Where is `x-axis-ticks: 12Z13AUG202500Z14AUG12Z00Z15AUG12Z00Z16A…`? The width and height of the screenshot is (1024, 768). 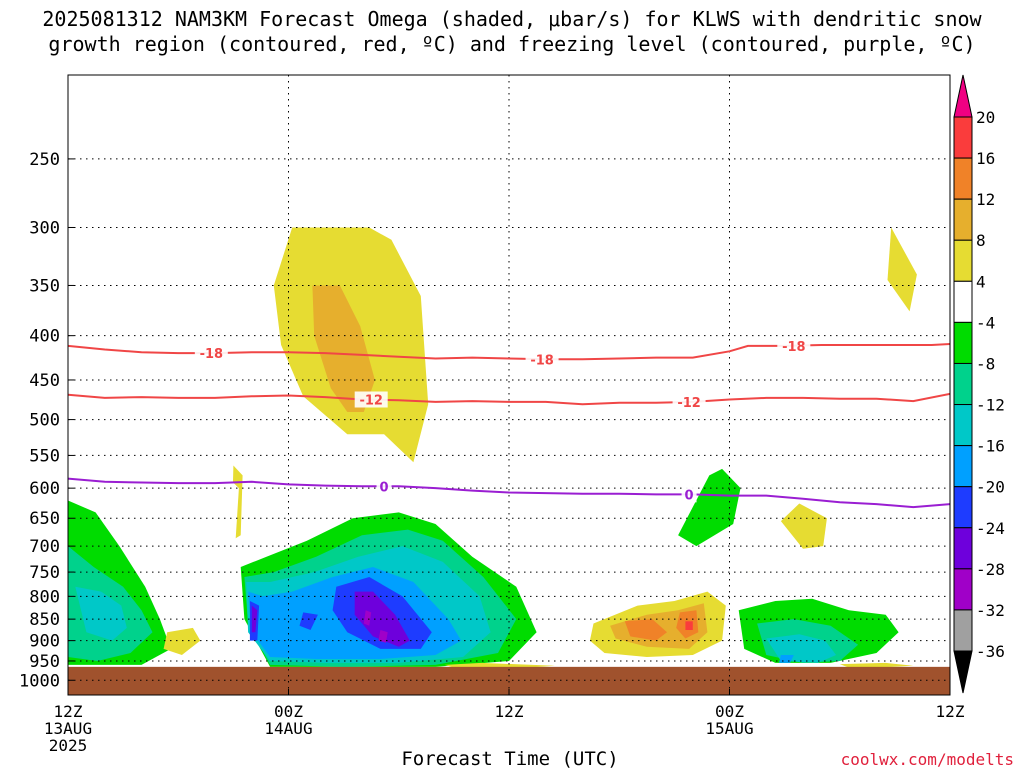 x-axis-ticks: 12Z13AUG202500Z14AUG12Z00Z15AUG12Z00Z16A… is located at coordinates (504, 722).